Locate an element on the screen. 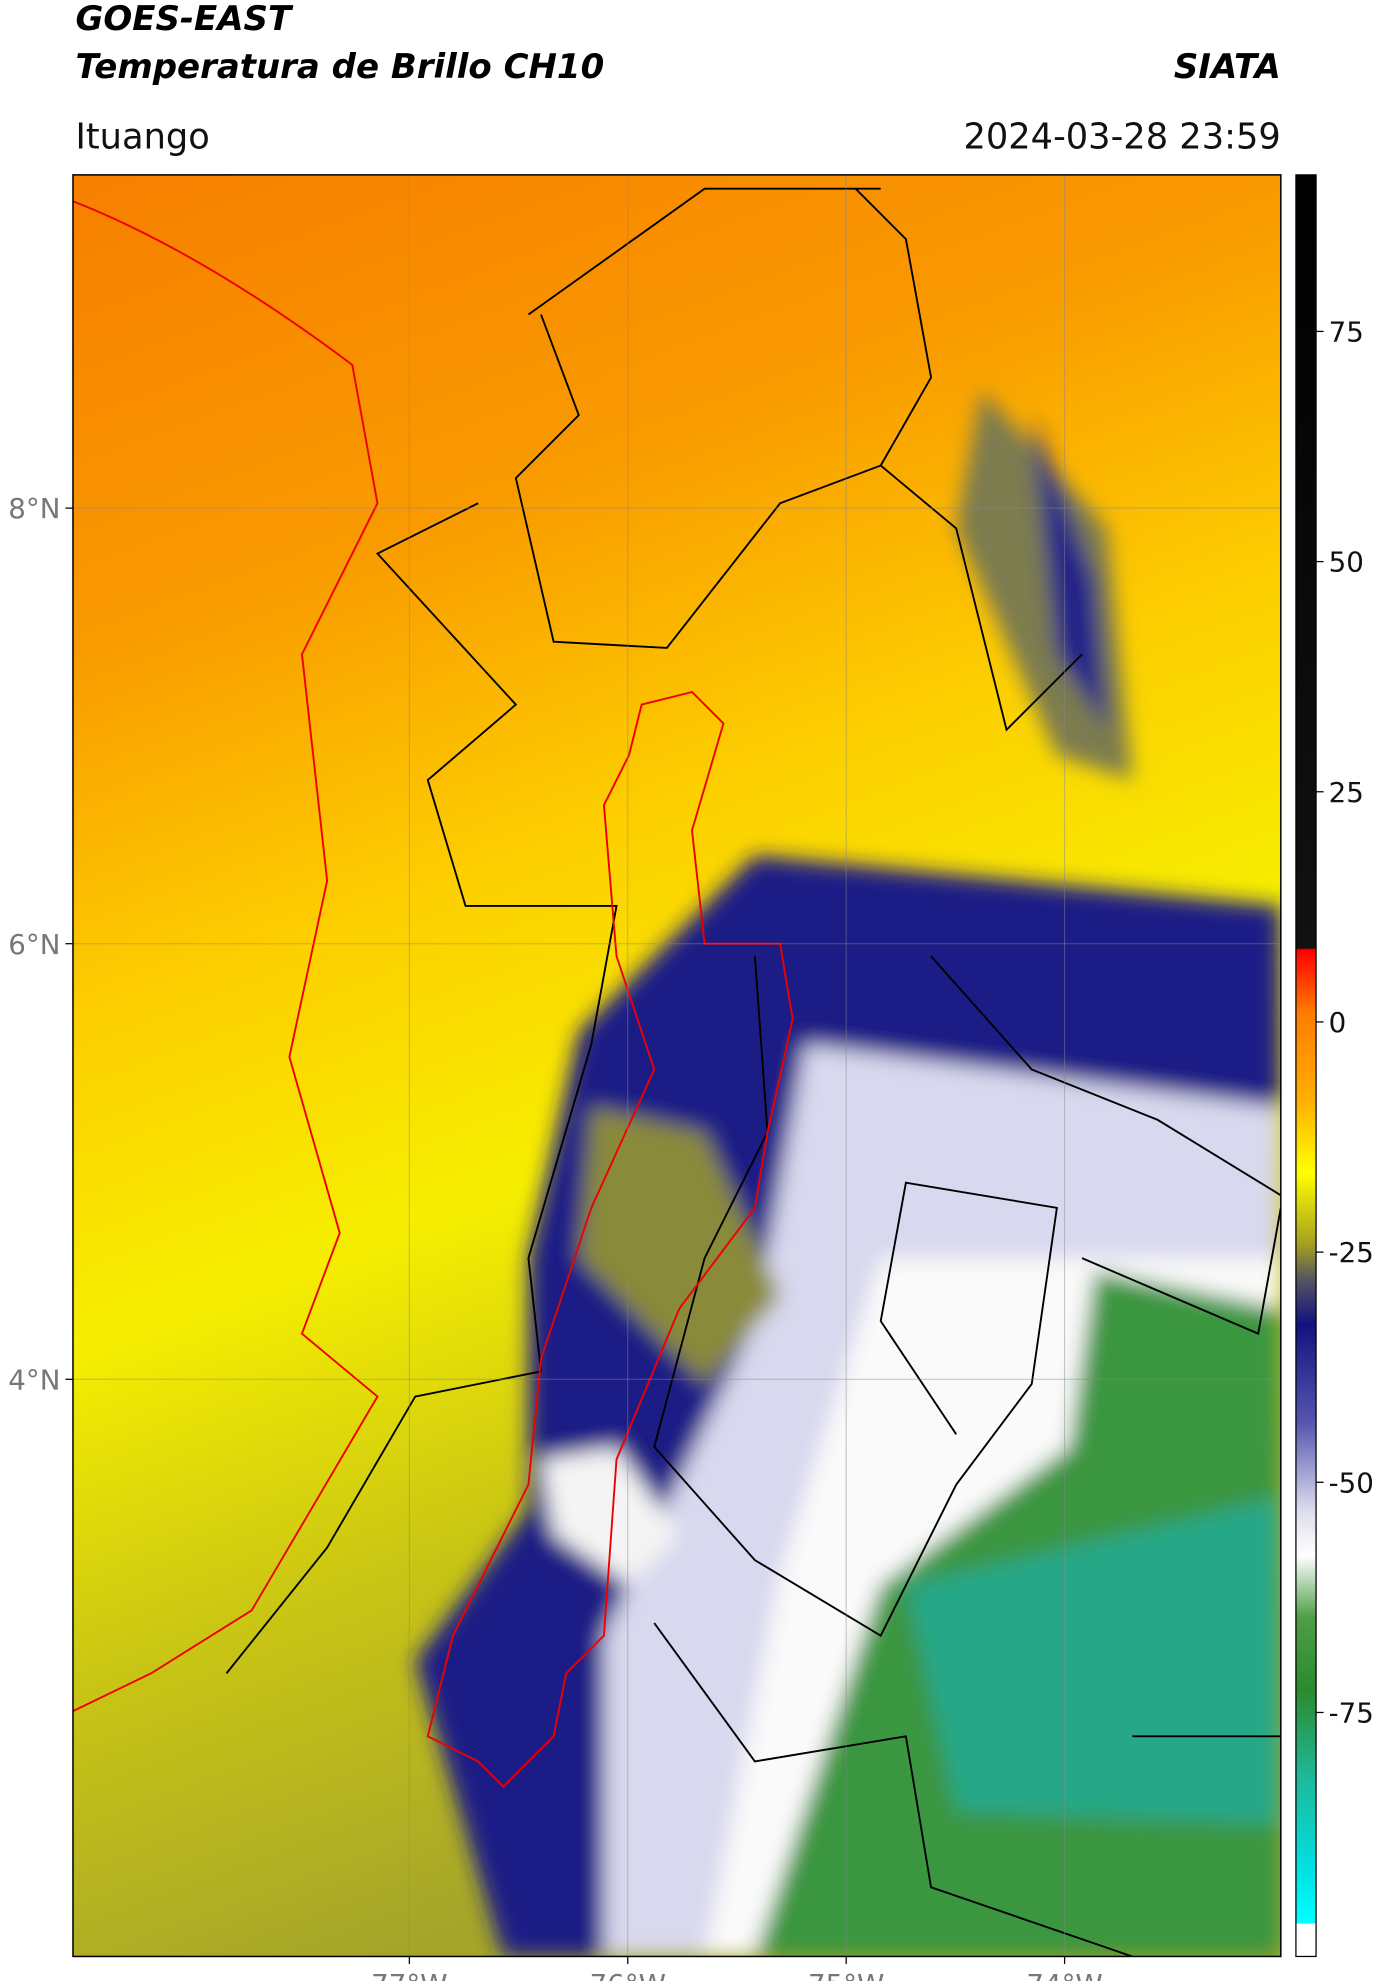 The height and width of the screenshot is (1981, 1384). colorbar-tick-label: -75 is located at coordinates (1351, 1713).